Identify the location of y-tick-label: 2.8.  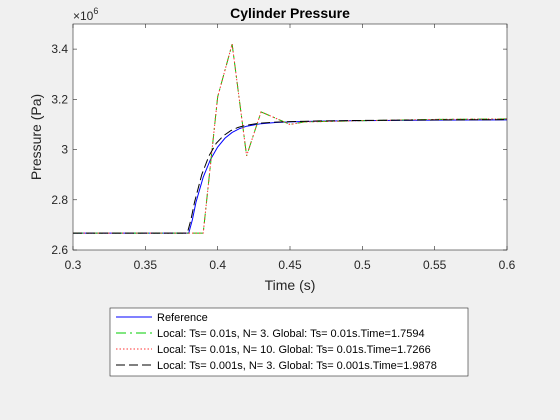
(59, 200).